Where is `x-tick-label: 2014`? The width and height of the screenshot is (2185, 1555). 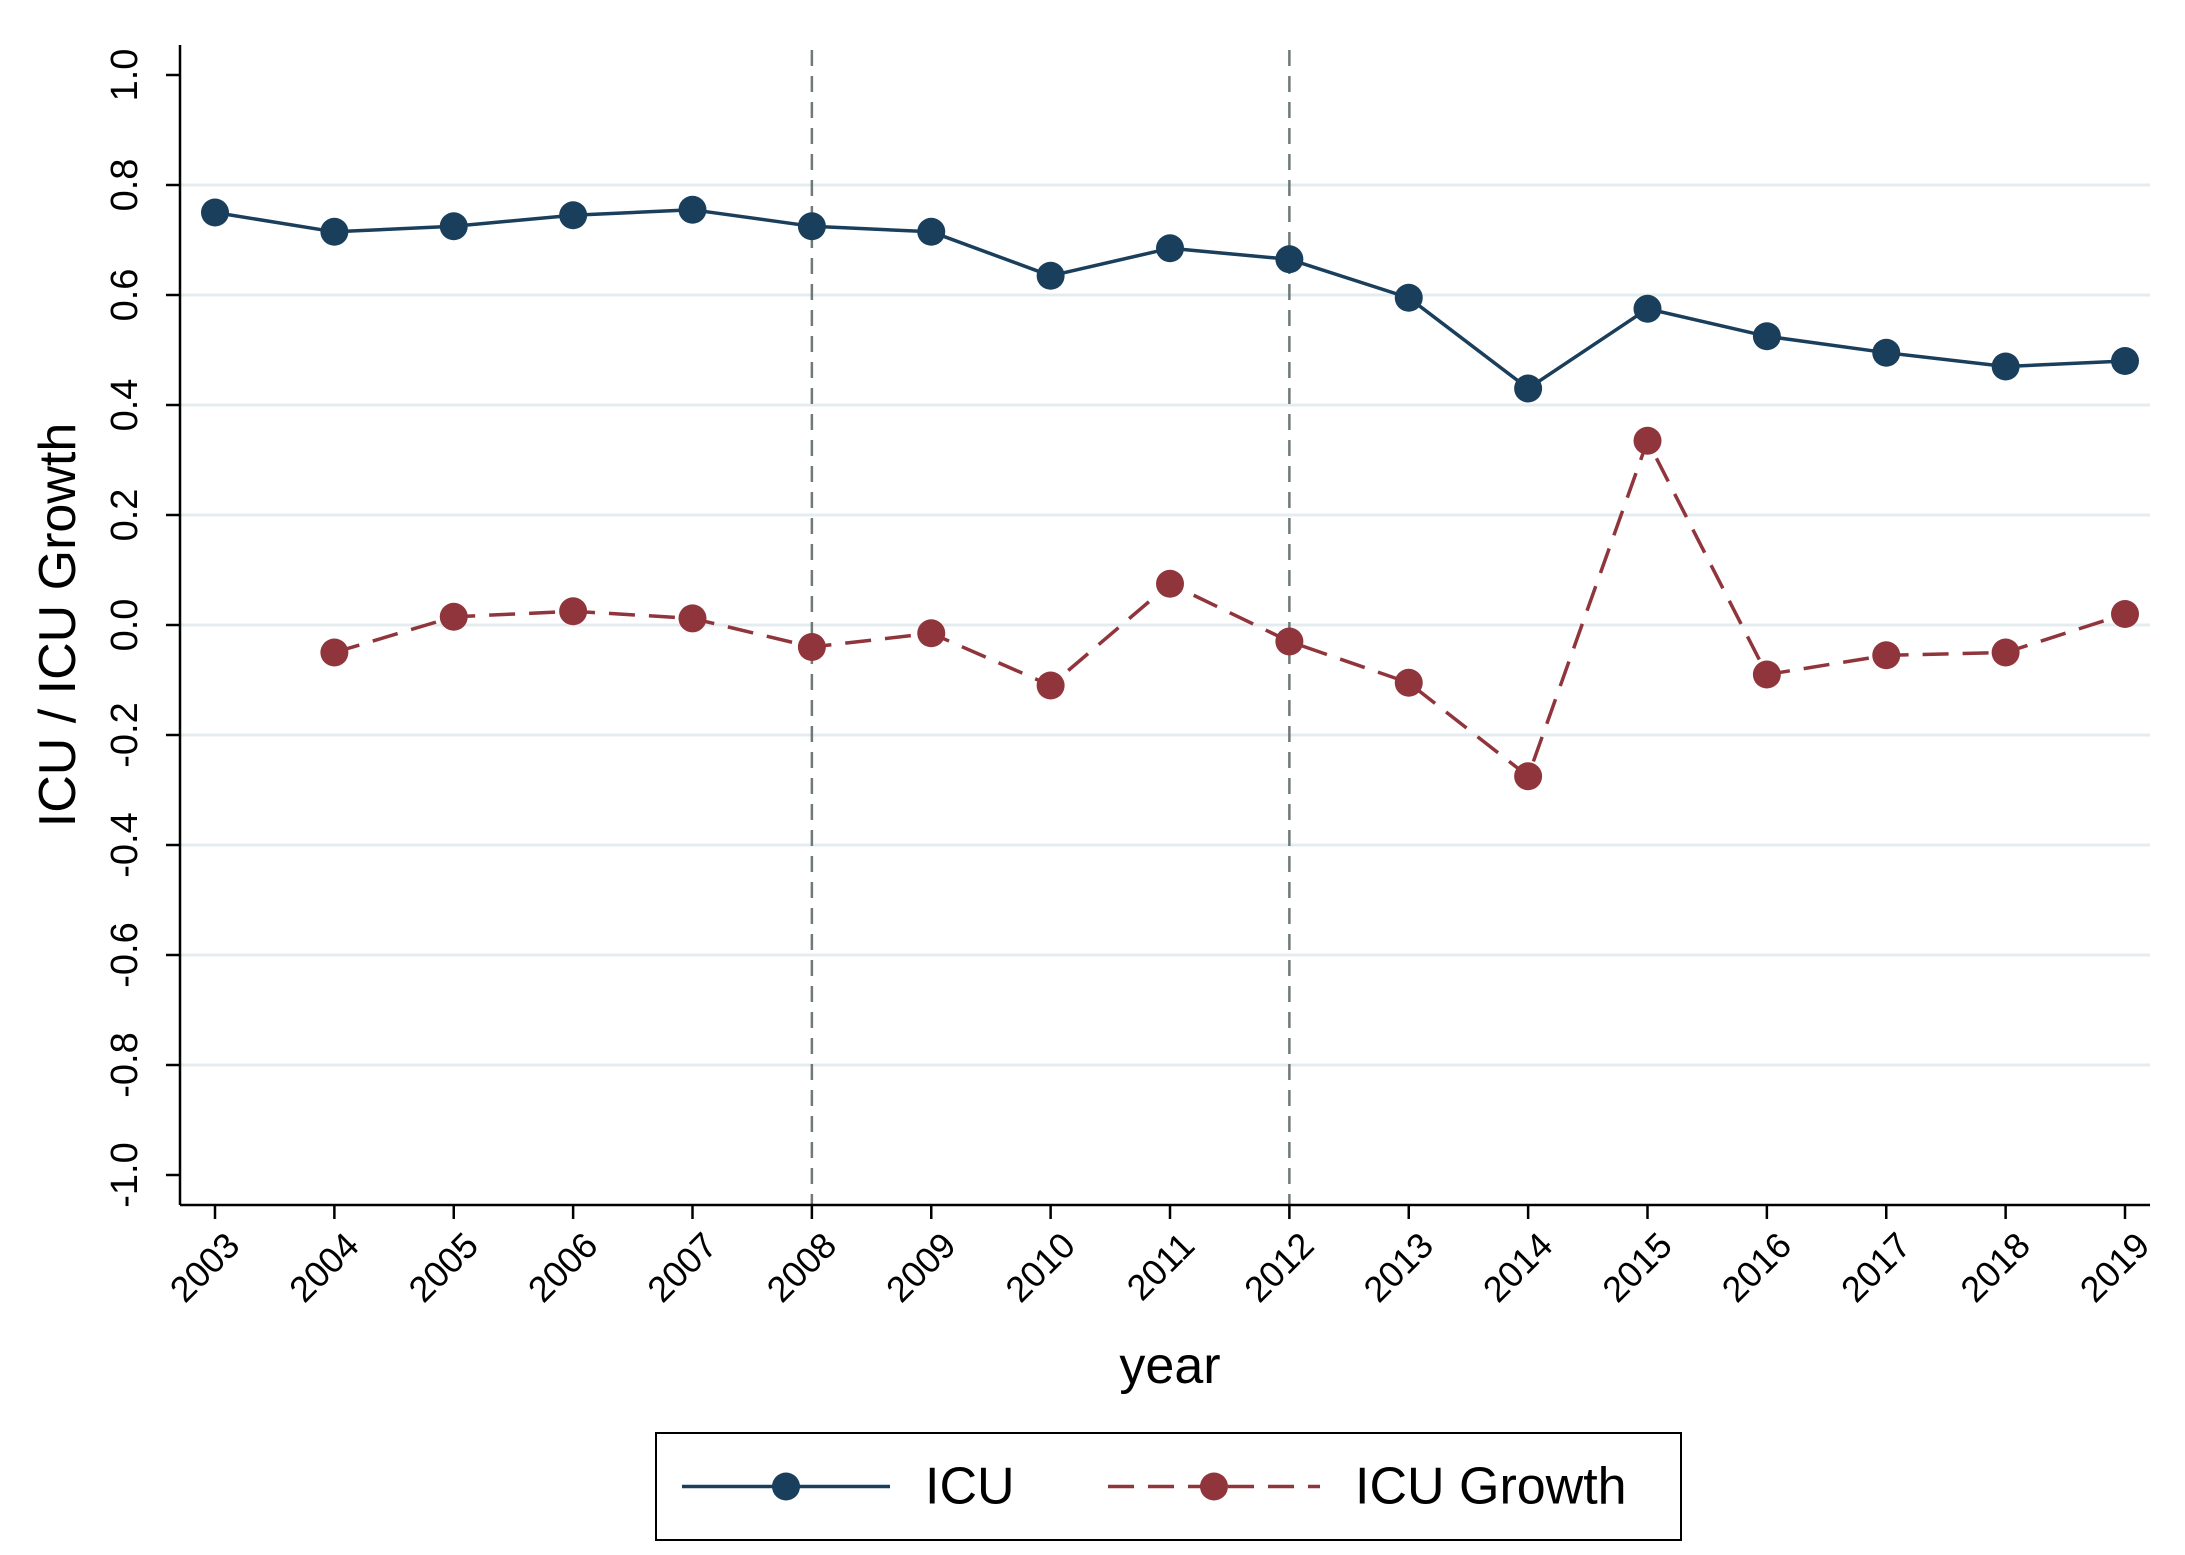 x-tick-label: 2014 is located at coordinates (1518, 1267).